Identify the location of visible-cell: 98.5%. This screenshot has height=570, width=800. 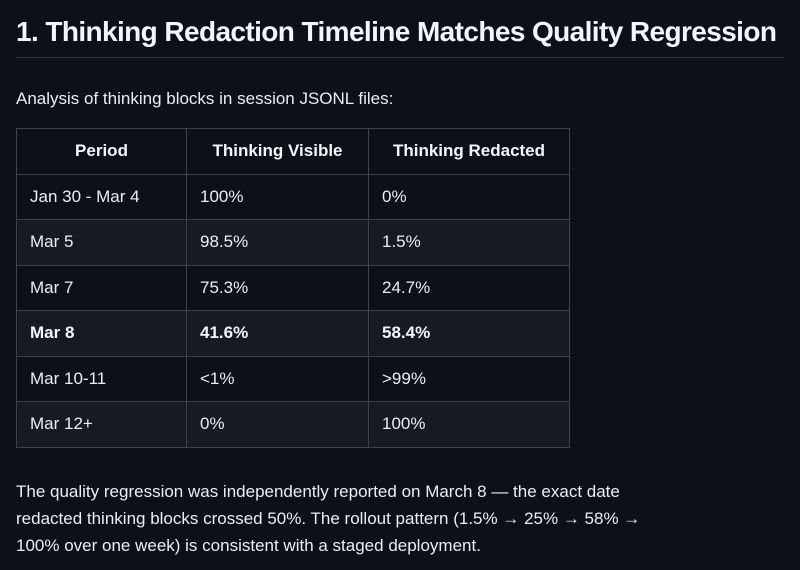
(277, 242).